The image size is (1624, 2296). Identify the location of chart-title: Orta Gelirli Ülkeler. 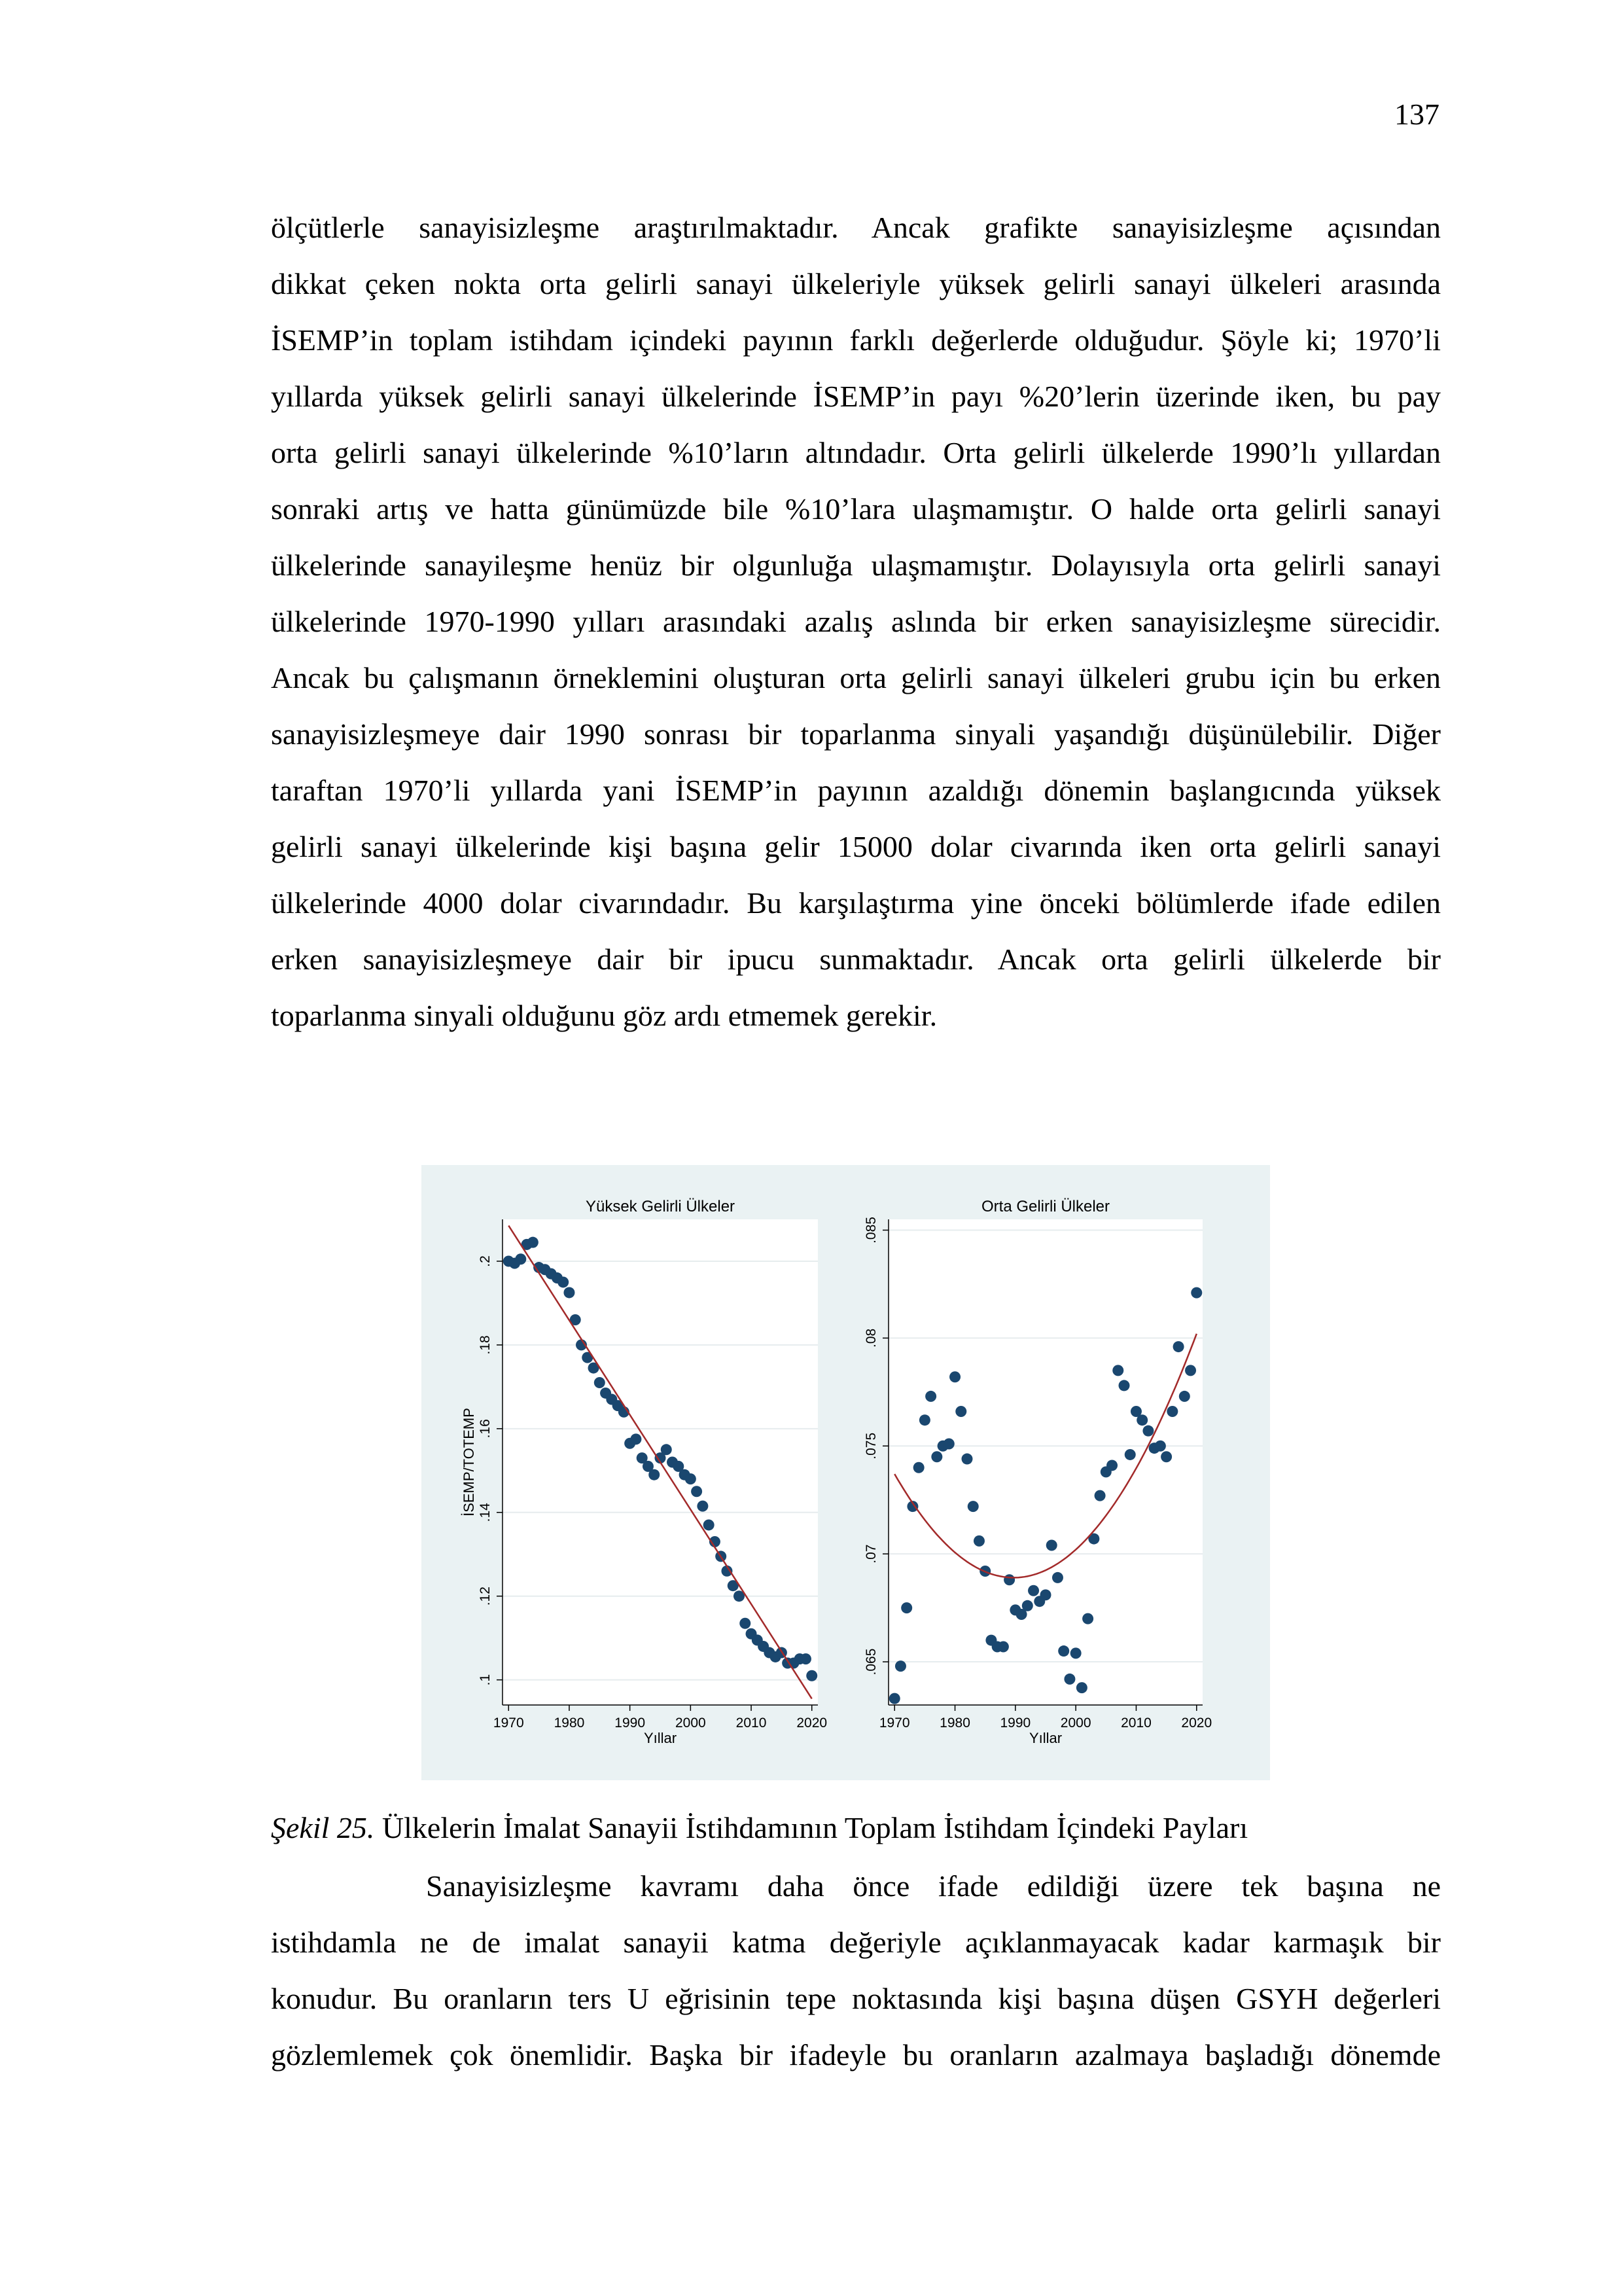
(1045, 1206).